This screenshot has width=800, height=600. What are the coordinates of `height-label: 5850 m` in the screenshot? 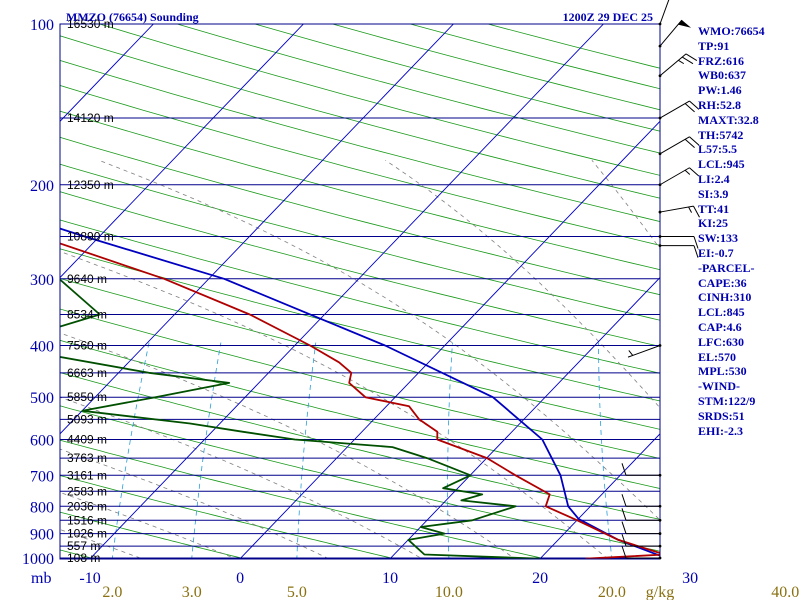 It's located at (87, 397).